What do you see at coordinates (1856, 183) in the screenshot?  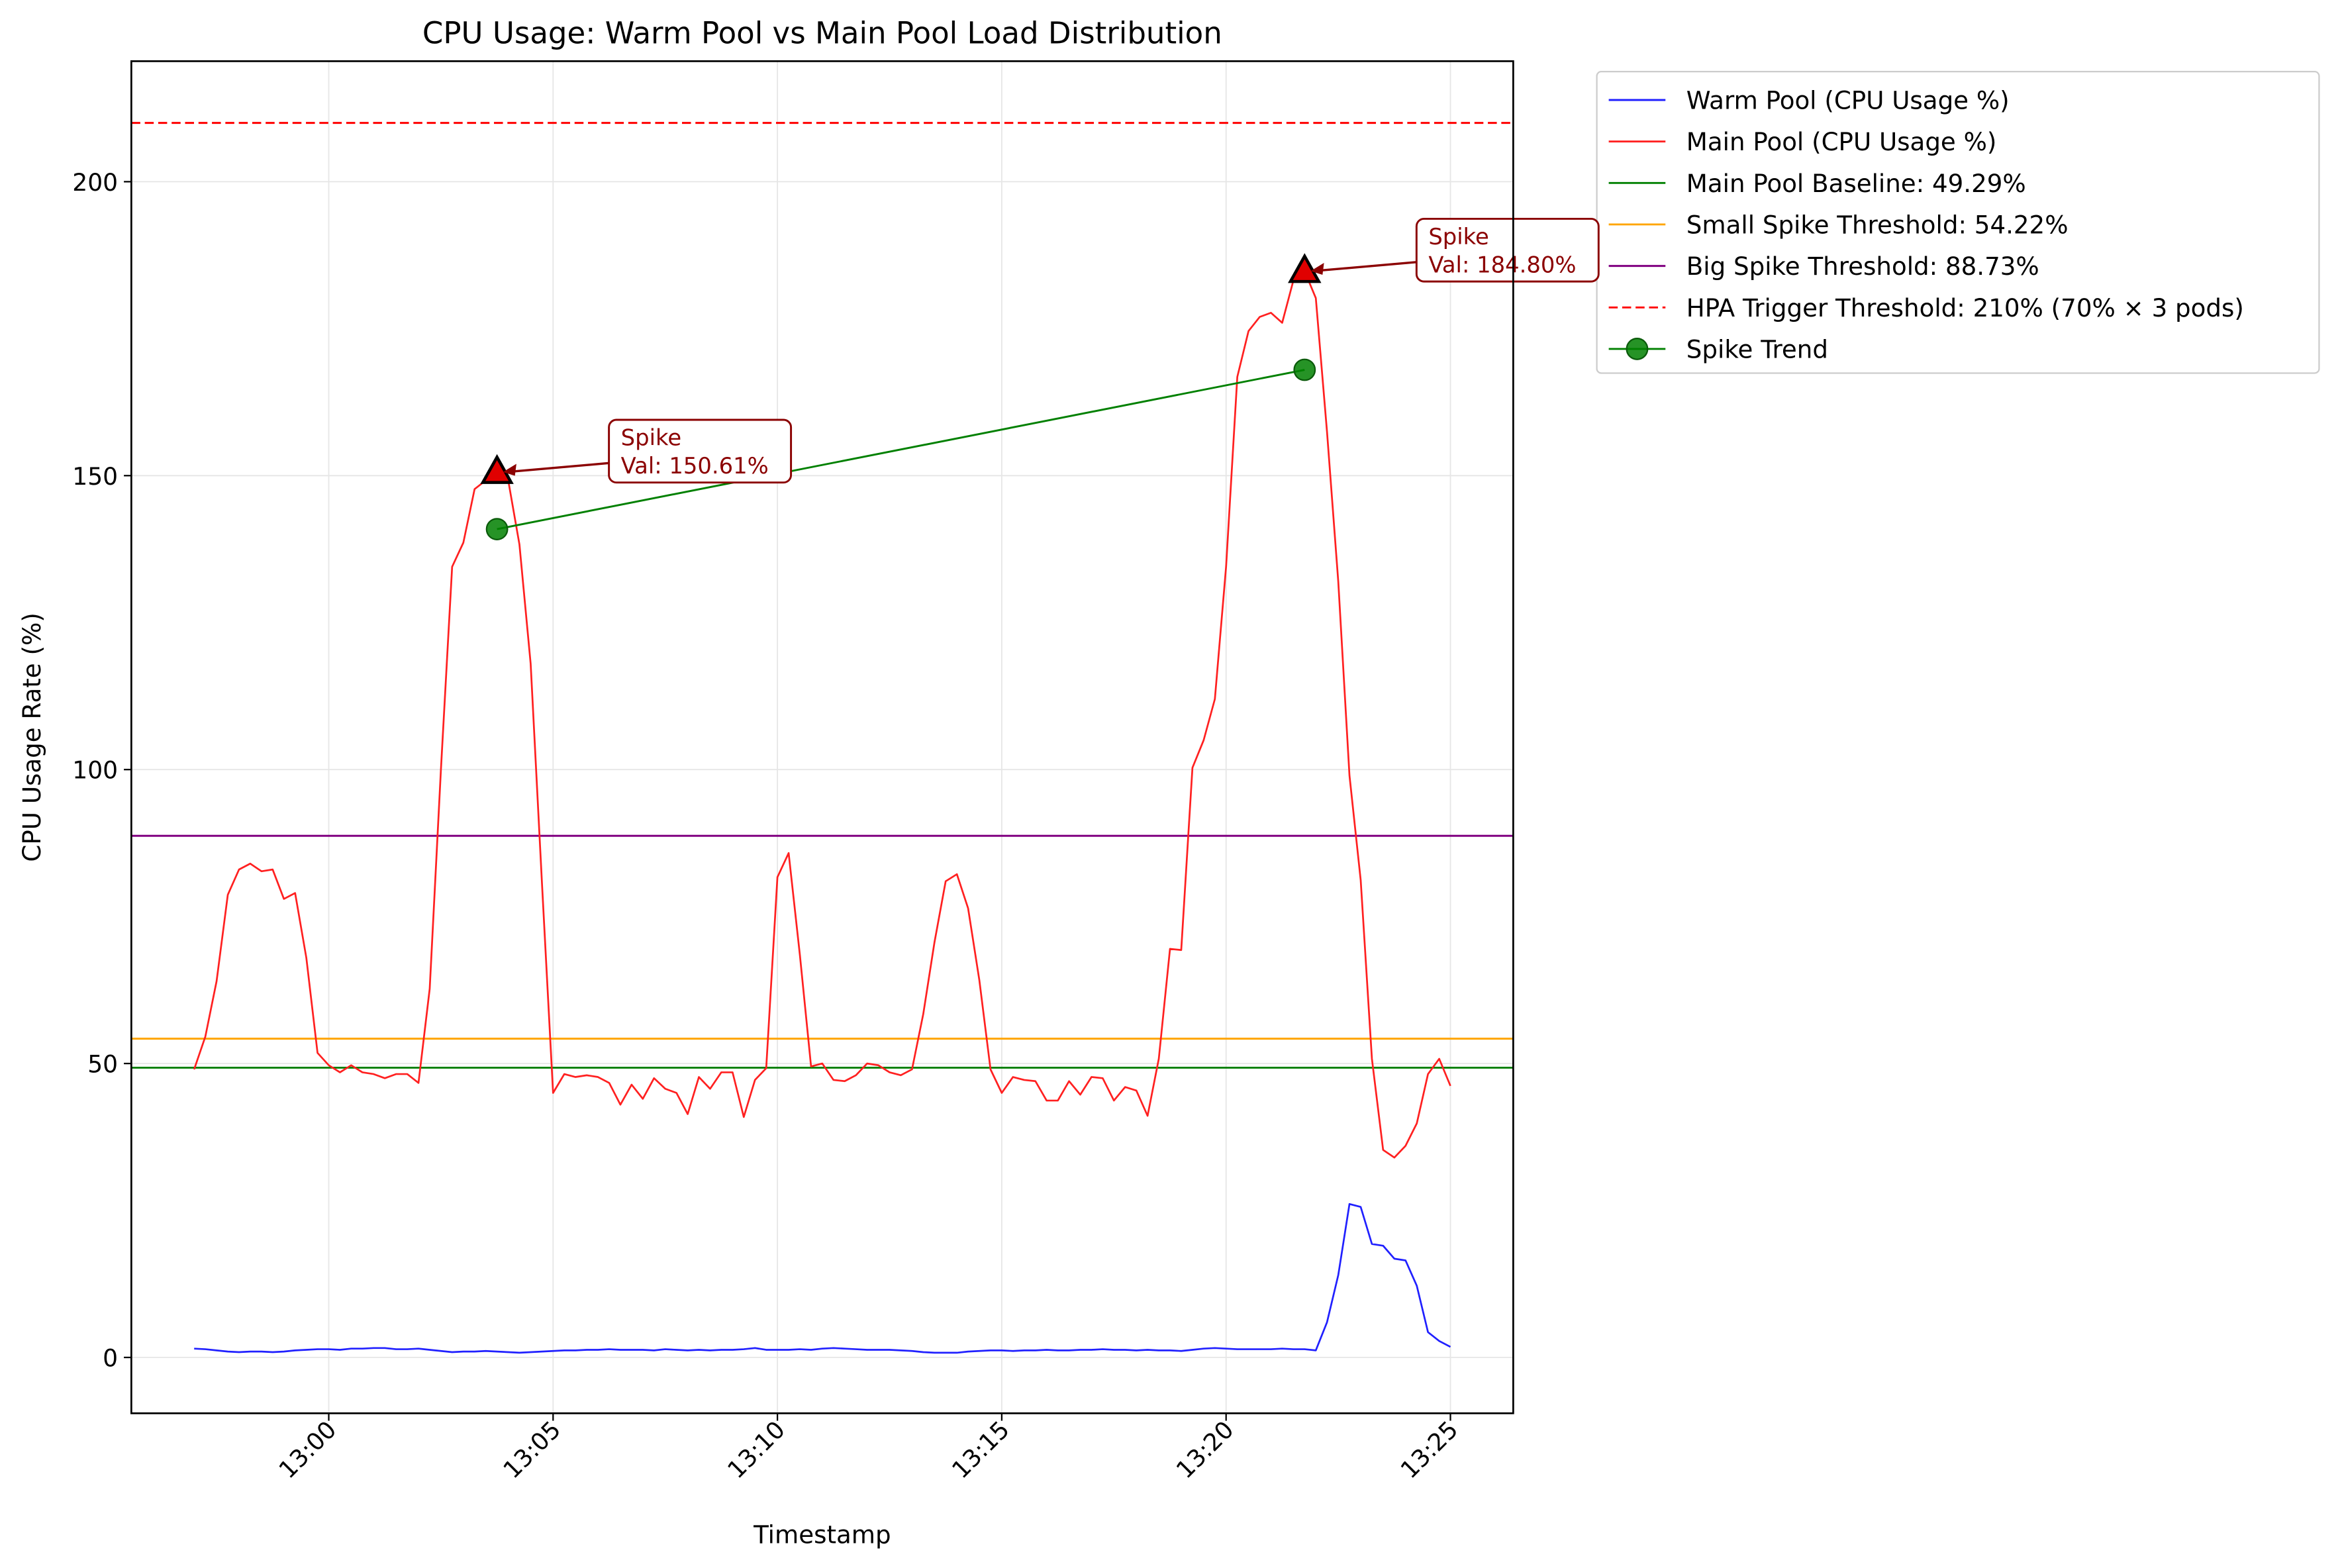 I see `legend-label: Main Pool Baseline: 49.29%` at bounding box center [1856, 183].